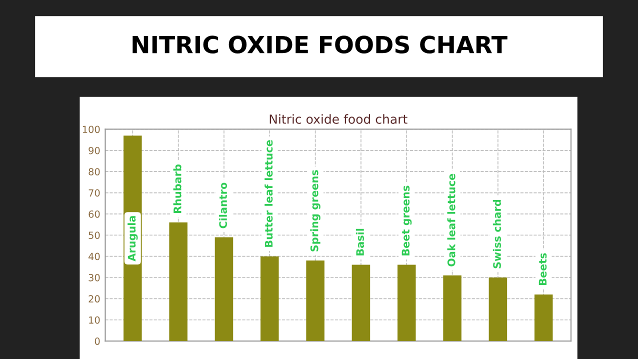 The width and height of the screenshot is (638, 359). Describe the element at coordinates (542, 269) in the screenshot. I see `x-tick-label: Beets` at that location.